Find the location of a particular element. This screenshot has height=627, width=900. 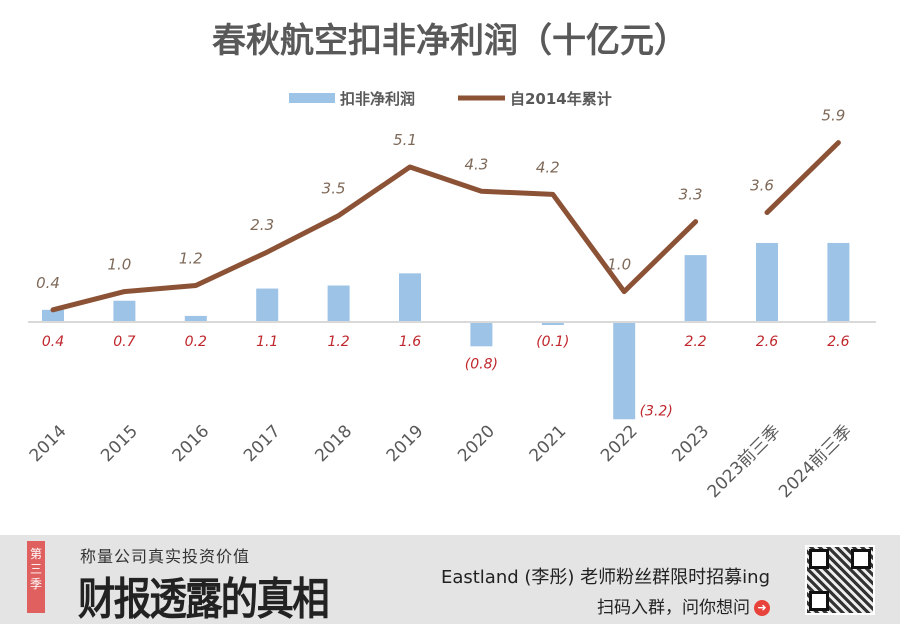

x-tick-label: 2019 is located at coordinates (405, 443).